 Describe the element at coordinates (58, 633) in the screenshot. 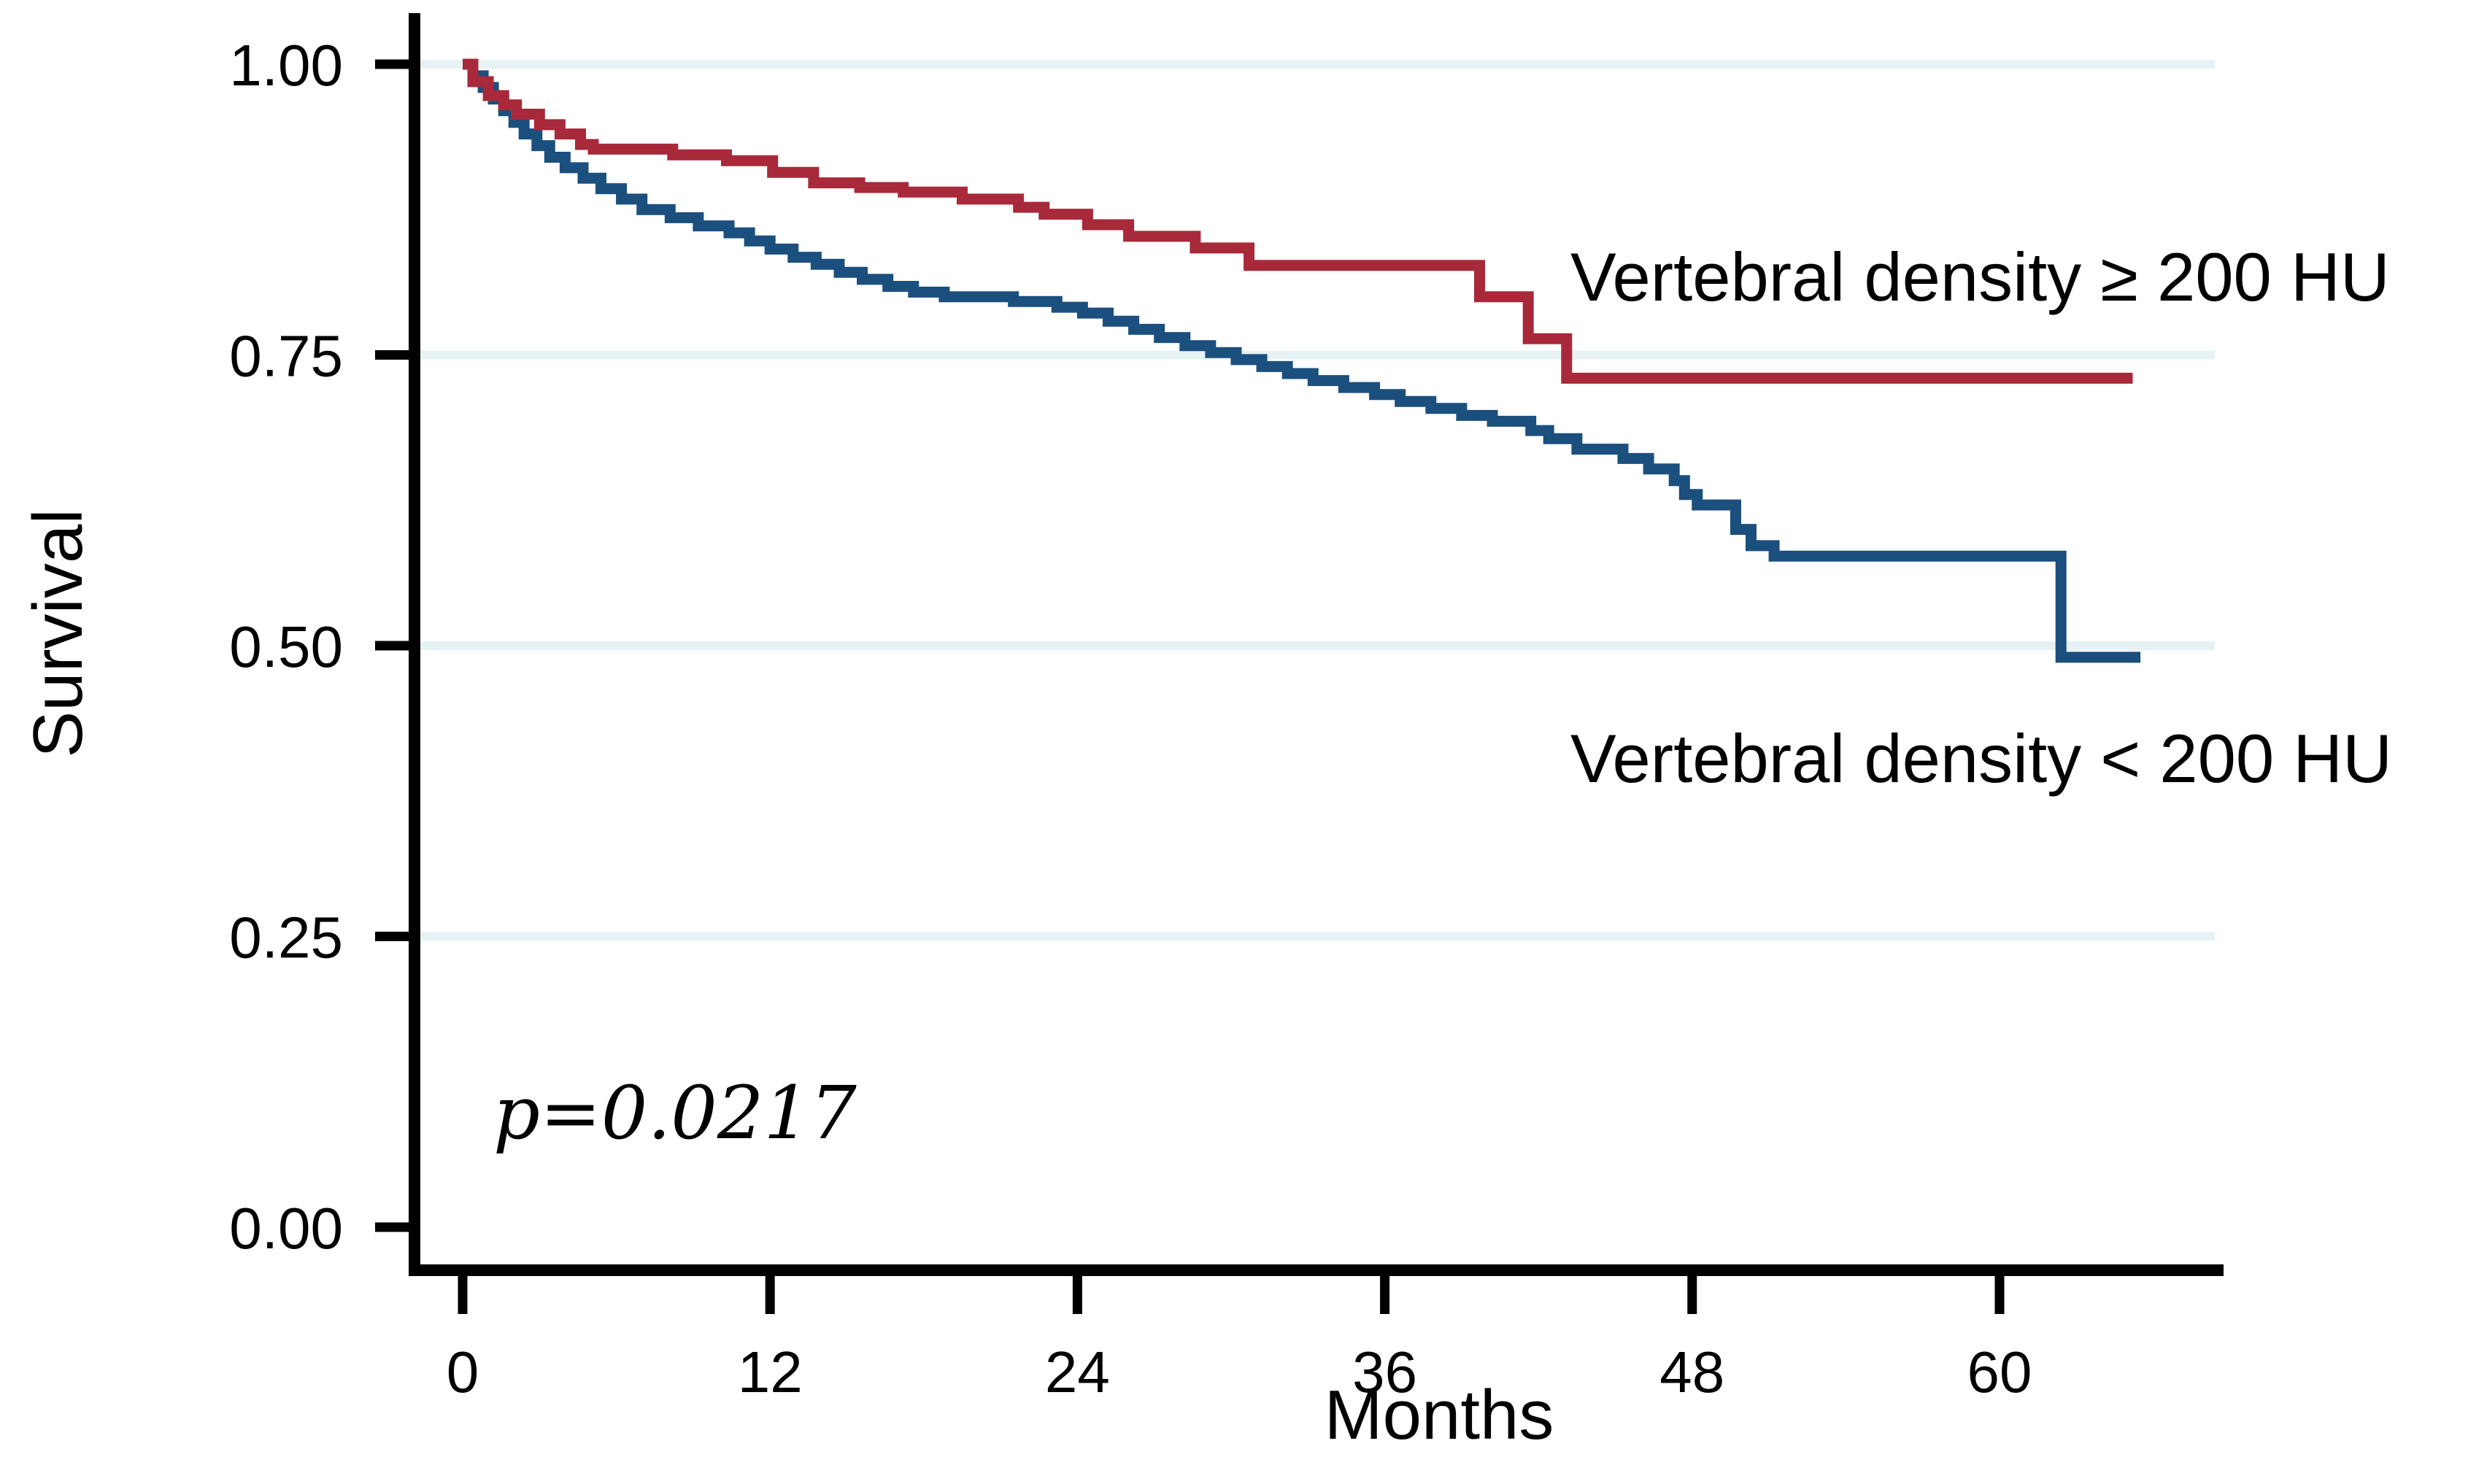

I see `y-axis-title: Survival` at that location.